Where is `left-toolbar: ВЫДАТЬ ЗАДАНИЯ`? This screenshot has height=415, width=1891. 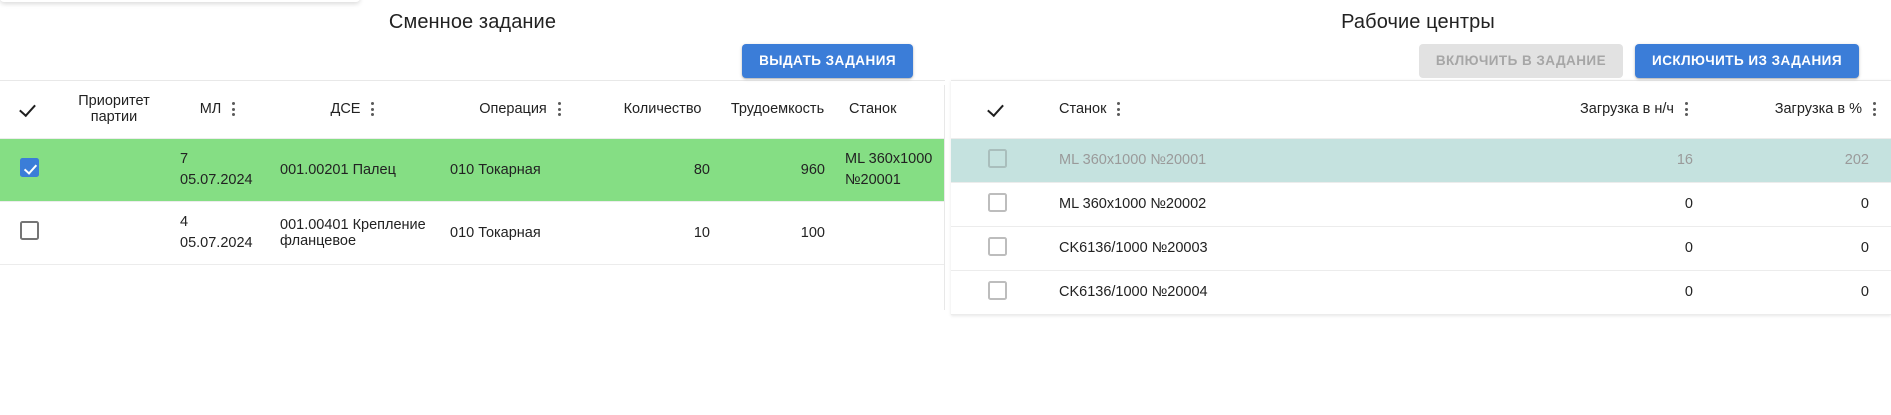
left-toolbar: ВЫДАТЬ ЗАДАНИЯ is located at coordinates (472, 57).